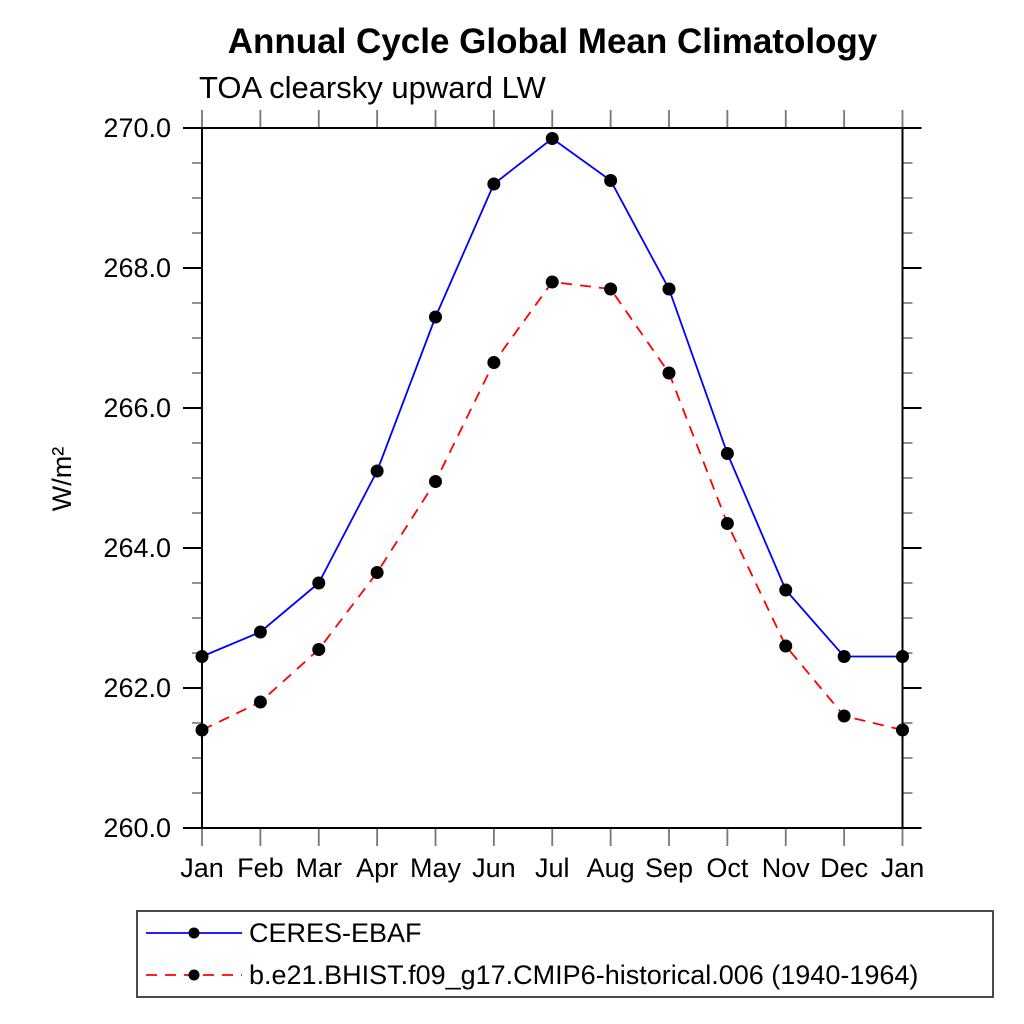 Image resolution: width=1024 pixels, height=1024 pixels. What do you see at coordinates (494, 362) in the screenshot?
I see `data-point-s1-Jun` at bounding box center [494, 362].